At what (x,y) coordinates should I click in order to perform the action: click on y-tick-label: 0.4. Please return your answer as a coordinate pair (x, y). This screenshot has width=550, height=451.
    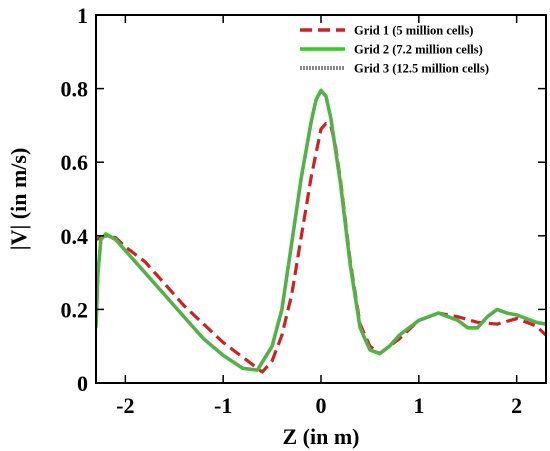
    Looking at the image, I should click on (75, 236).